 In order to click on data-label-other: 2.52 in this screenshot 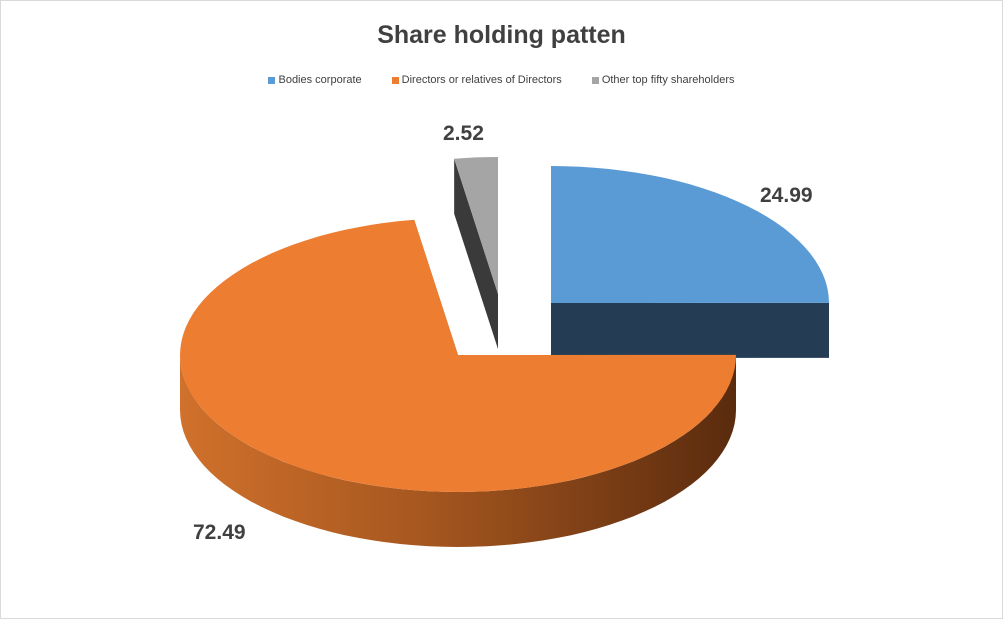, I will do `click(463, 133)`.